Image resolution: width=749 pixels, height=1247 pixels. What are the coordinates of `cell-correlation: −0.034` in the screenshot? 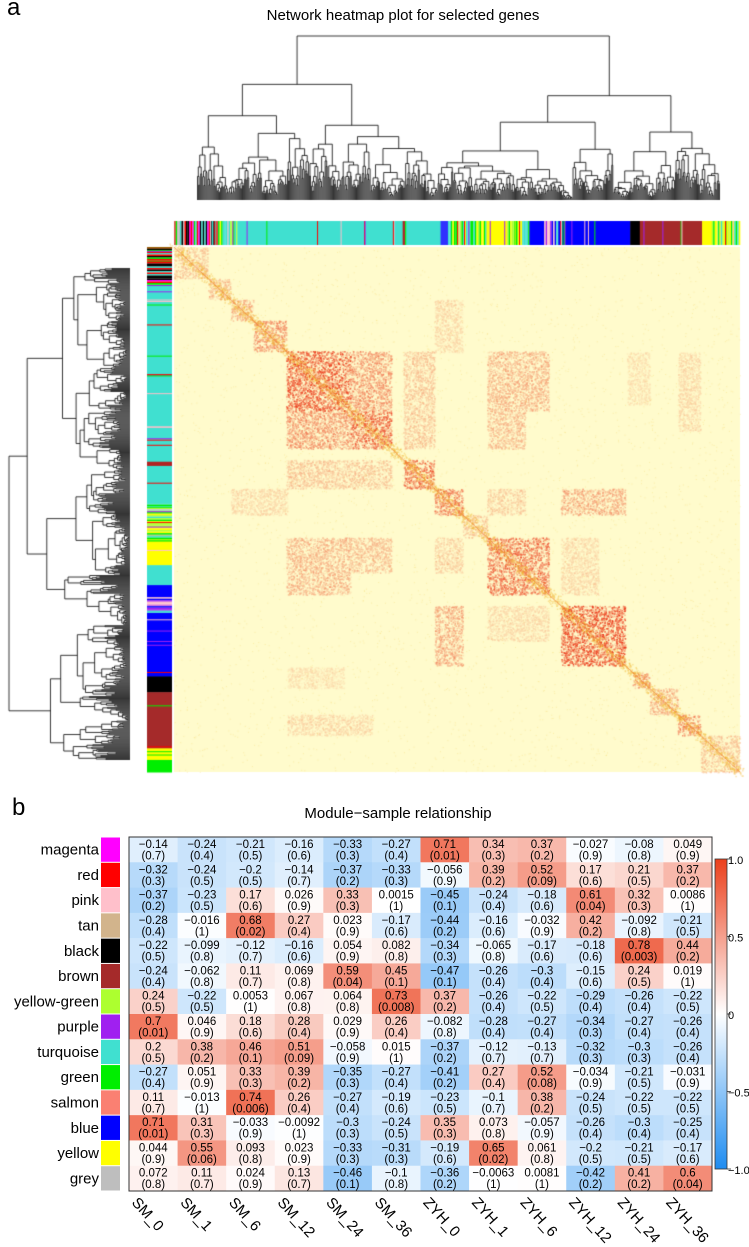 It's located at (591, 1073).